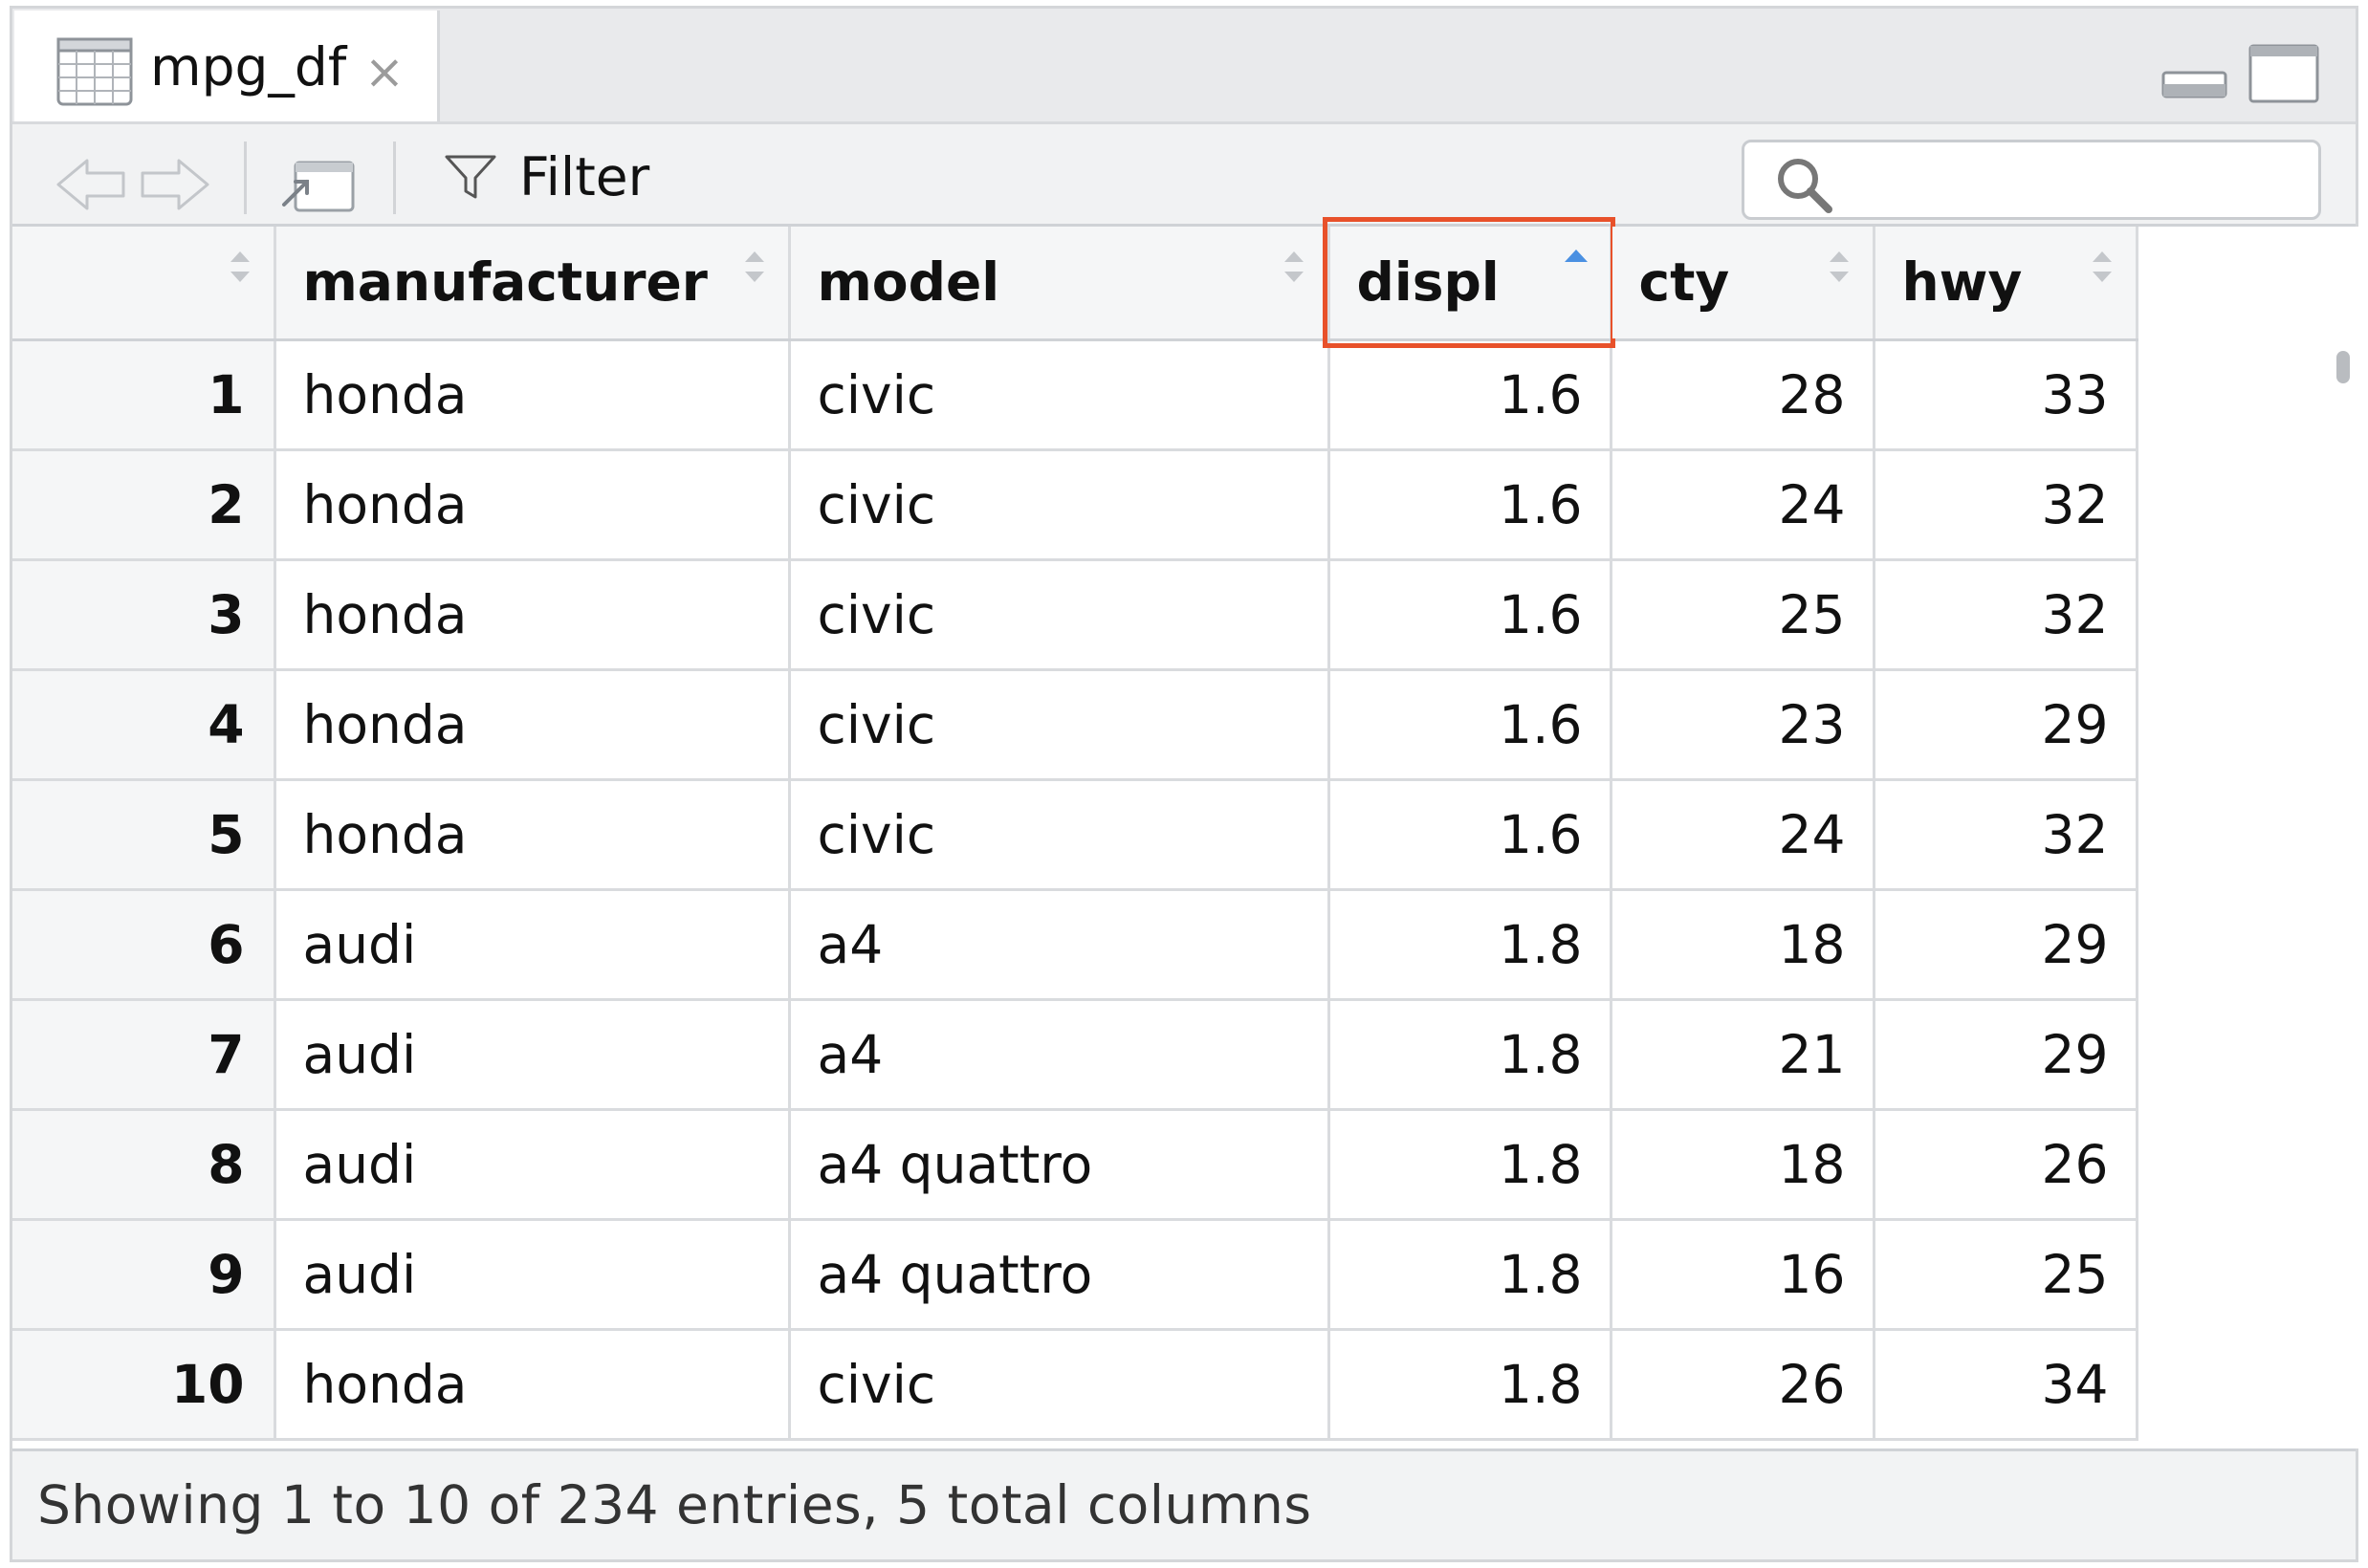 The image size is (2368, 1568). I want to click on column-header-model: model, so click(1060, 284).